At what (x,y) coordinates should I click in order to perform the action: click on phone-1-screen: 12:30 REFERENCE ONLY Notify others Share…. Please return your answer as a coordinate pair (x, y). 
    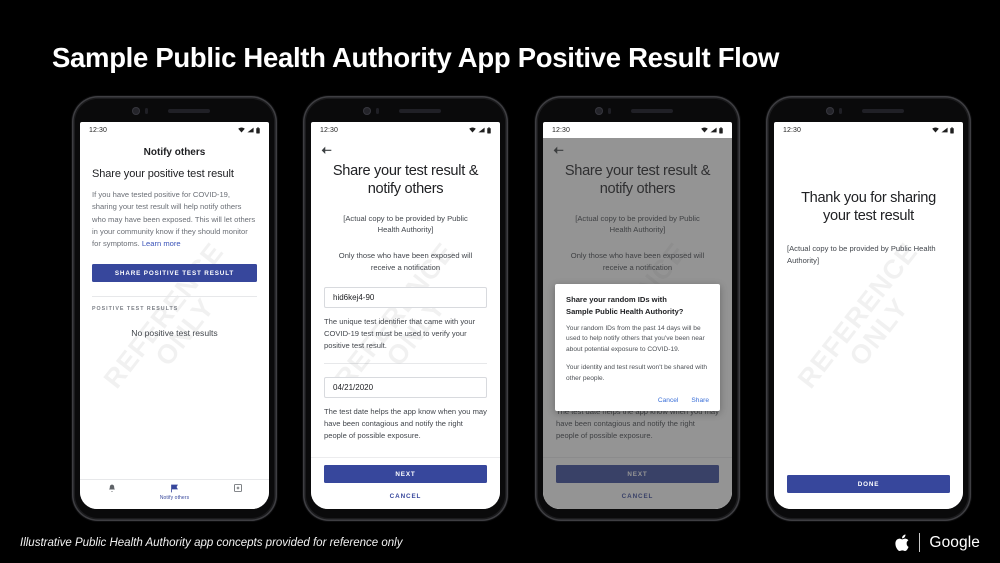
    Looking at the image, I should click on (174, 315).